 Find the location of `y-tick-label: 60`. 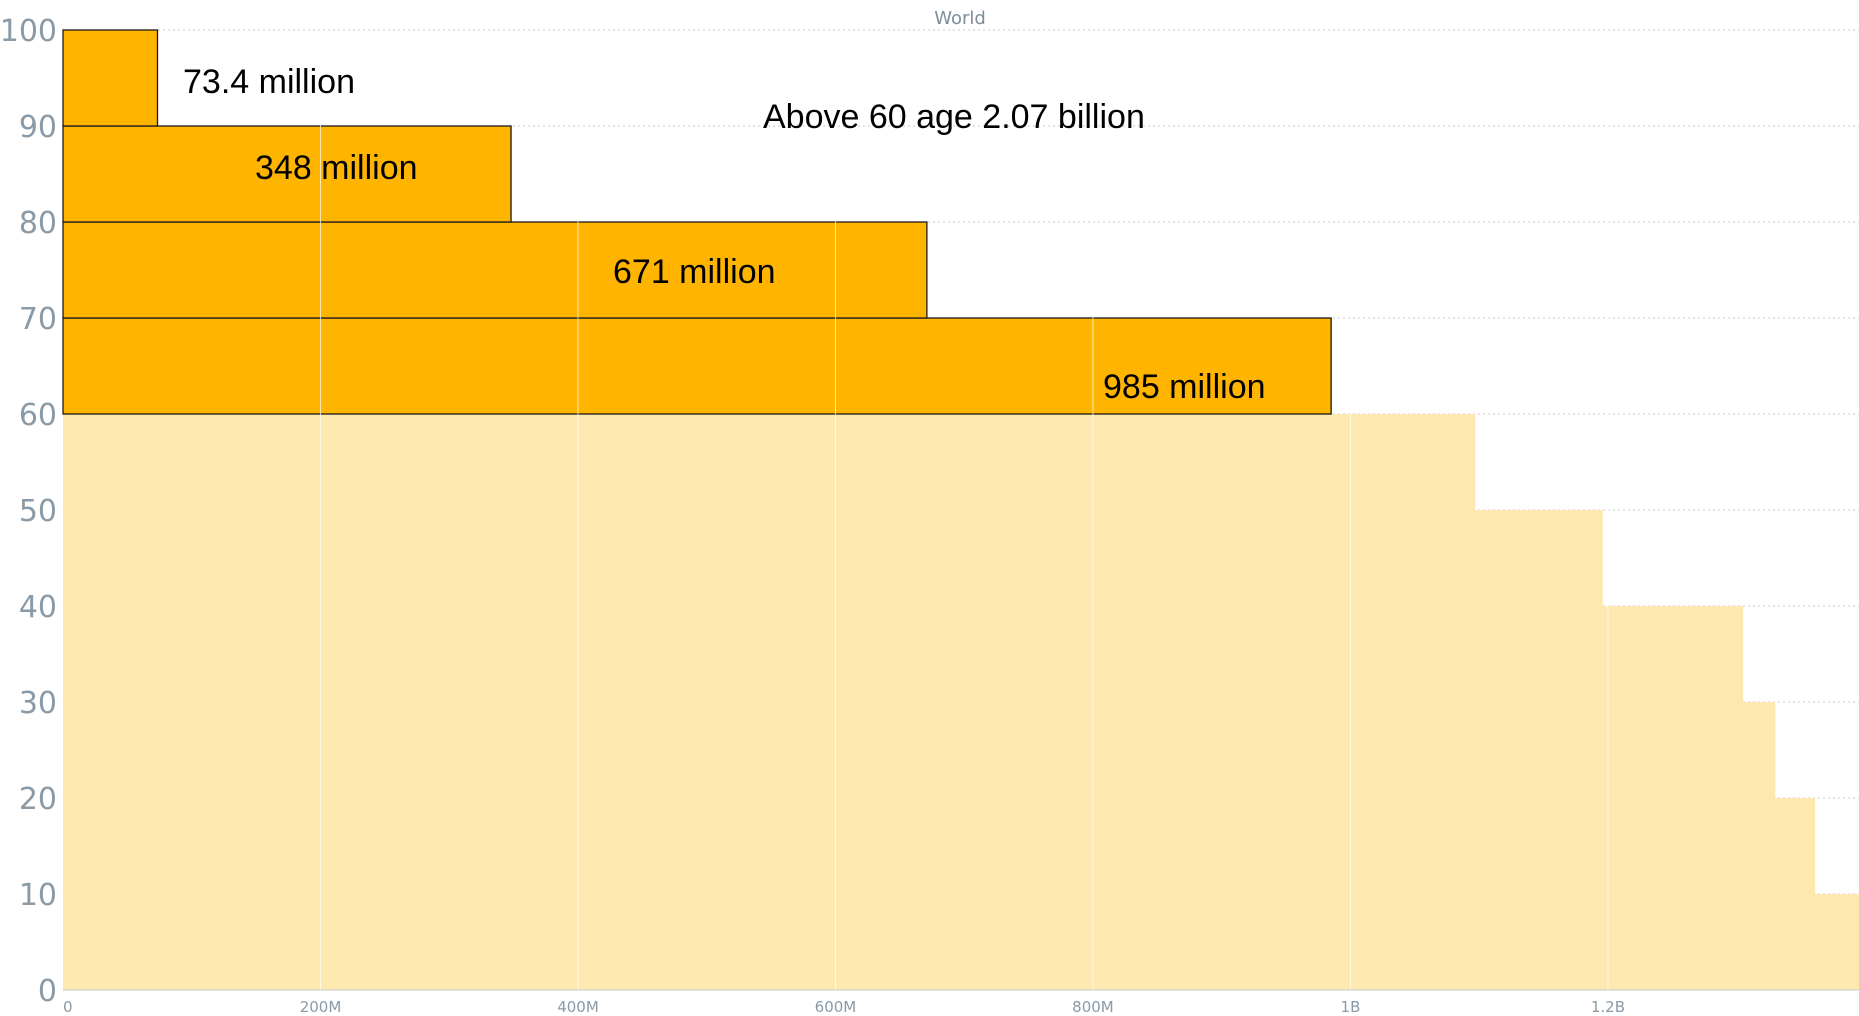

y-tick-label: 60 is located at coordinates (38, 415).